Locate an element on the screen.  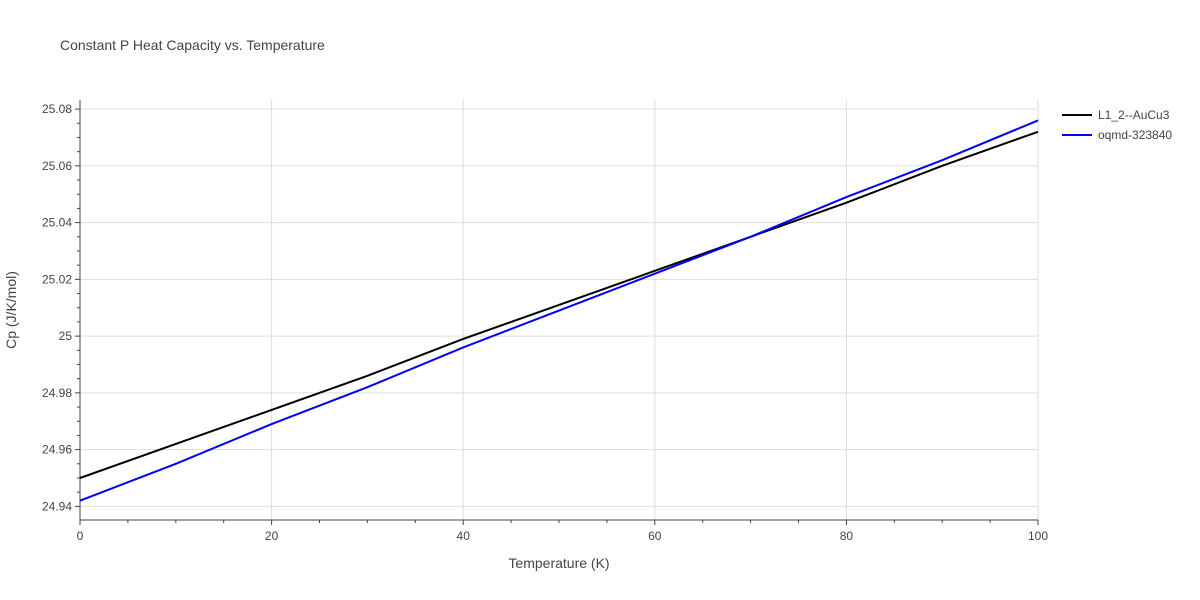
y-tick-label: 24.94 is located at coordinates (57, 506).